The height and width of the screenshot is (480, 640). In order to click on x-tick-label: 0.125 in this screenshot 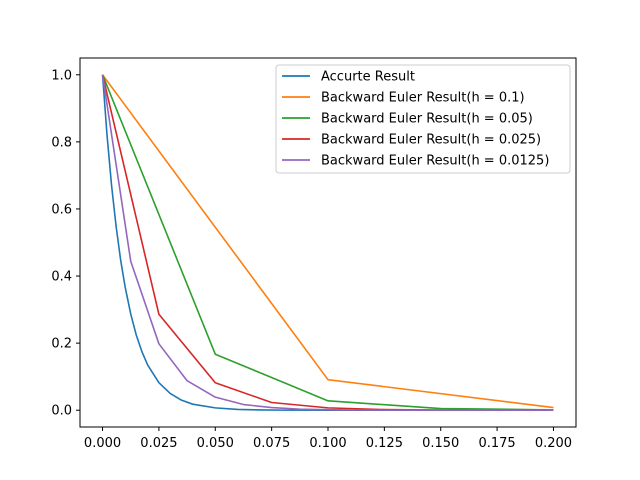, I will do `click(384, 443)`.